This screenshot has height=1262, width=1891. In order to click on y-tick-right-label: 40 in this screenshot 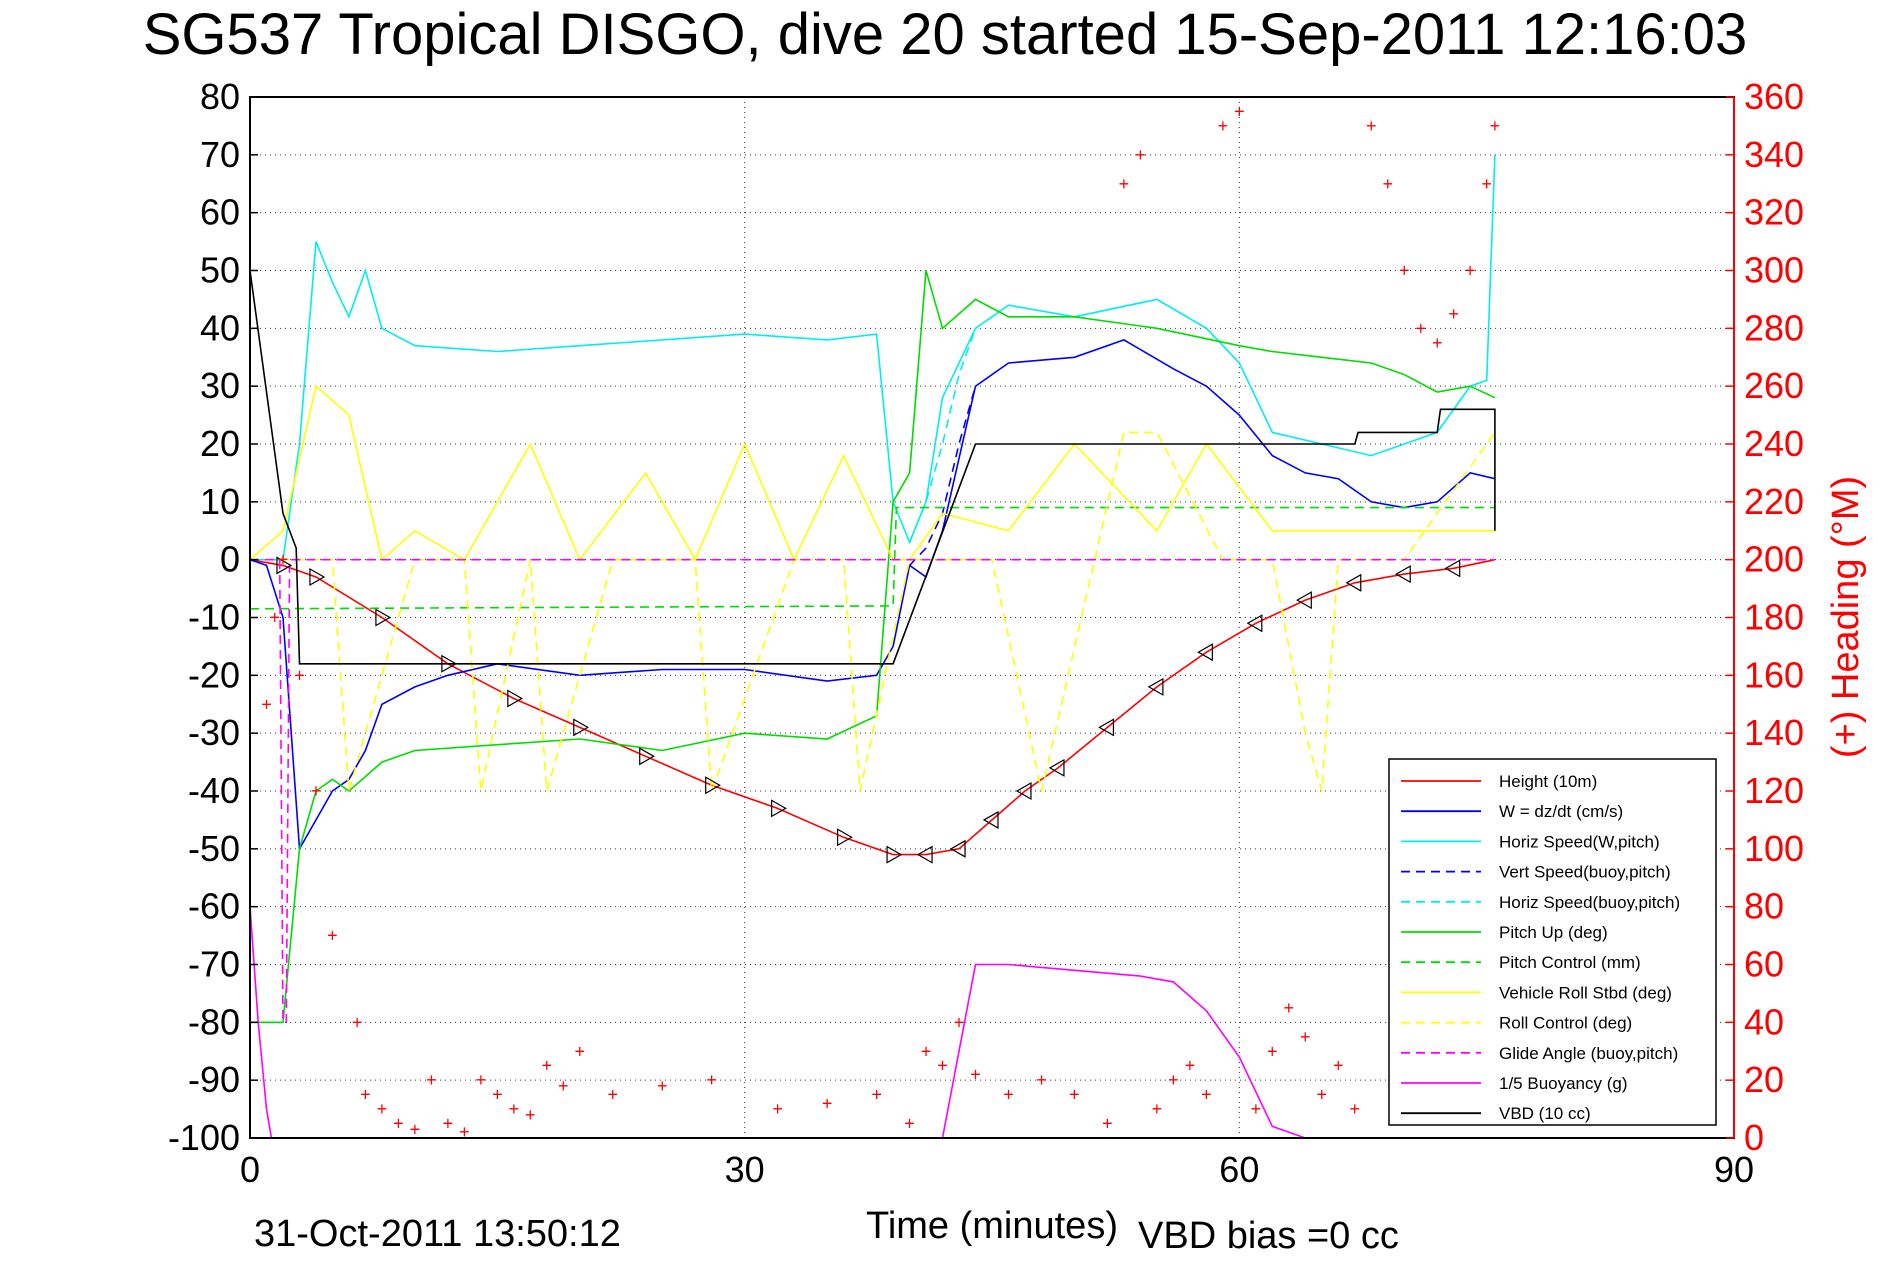, I will do `click(1764, 1021)`.